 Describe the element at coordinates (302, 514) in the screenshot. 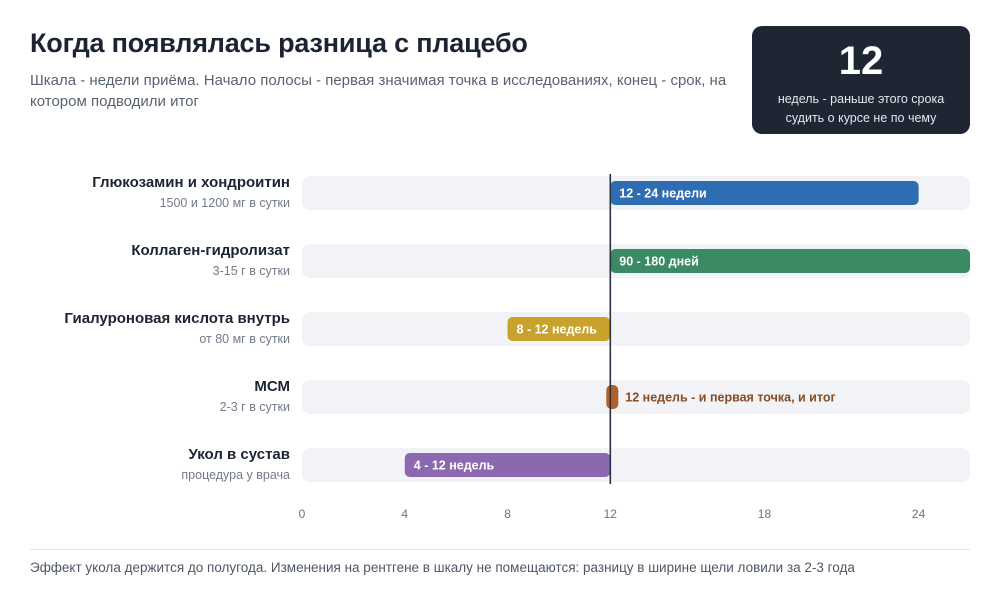

I see `x-tick-label: 0` at that location.